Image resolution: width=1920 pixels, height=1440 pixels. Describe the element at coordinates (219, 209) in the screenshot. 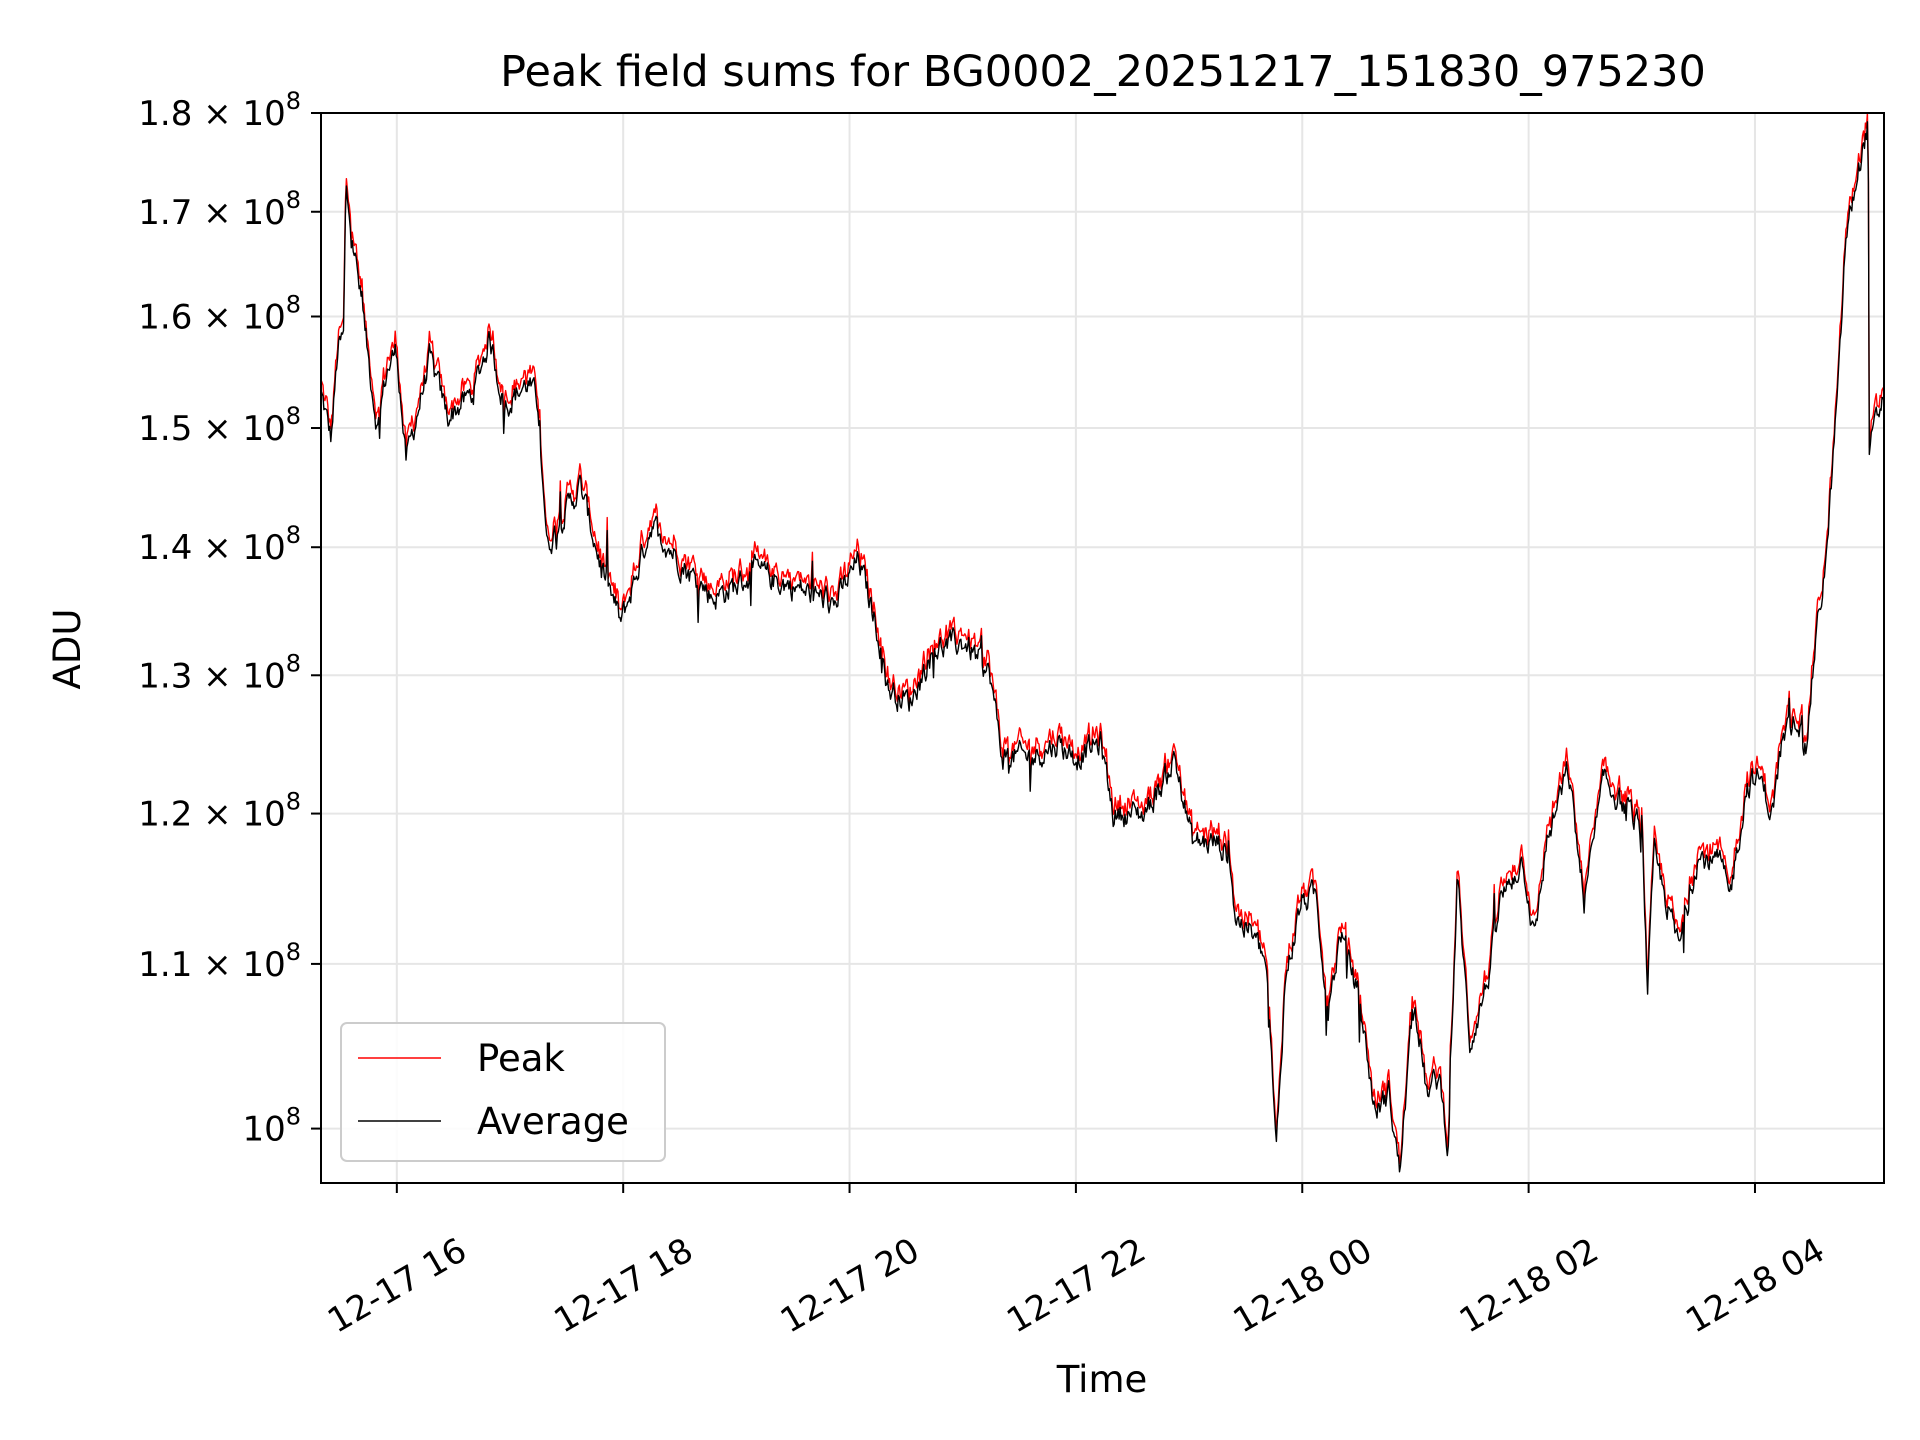

I see `y-tick-label: 1.7 × 108` at that location.